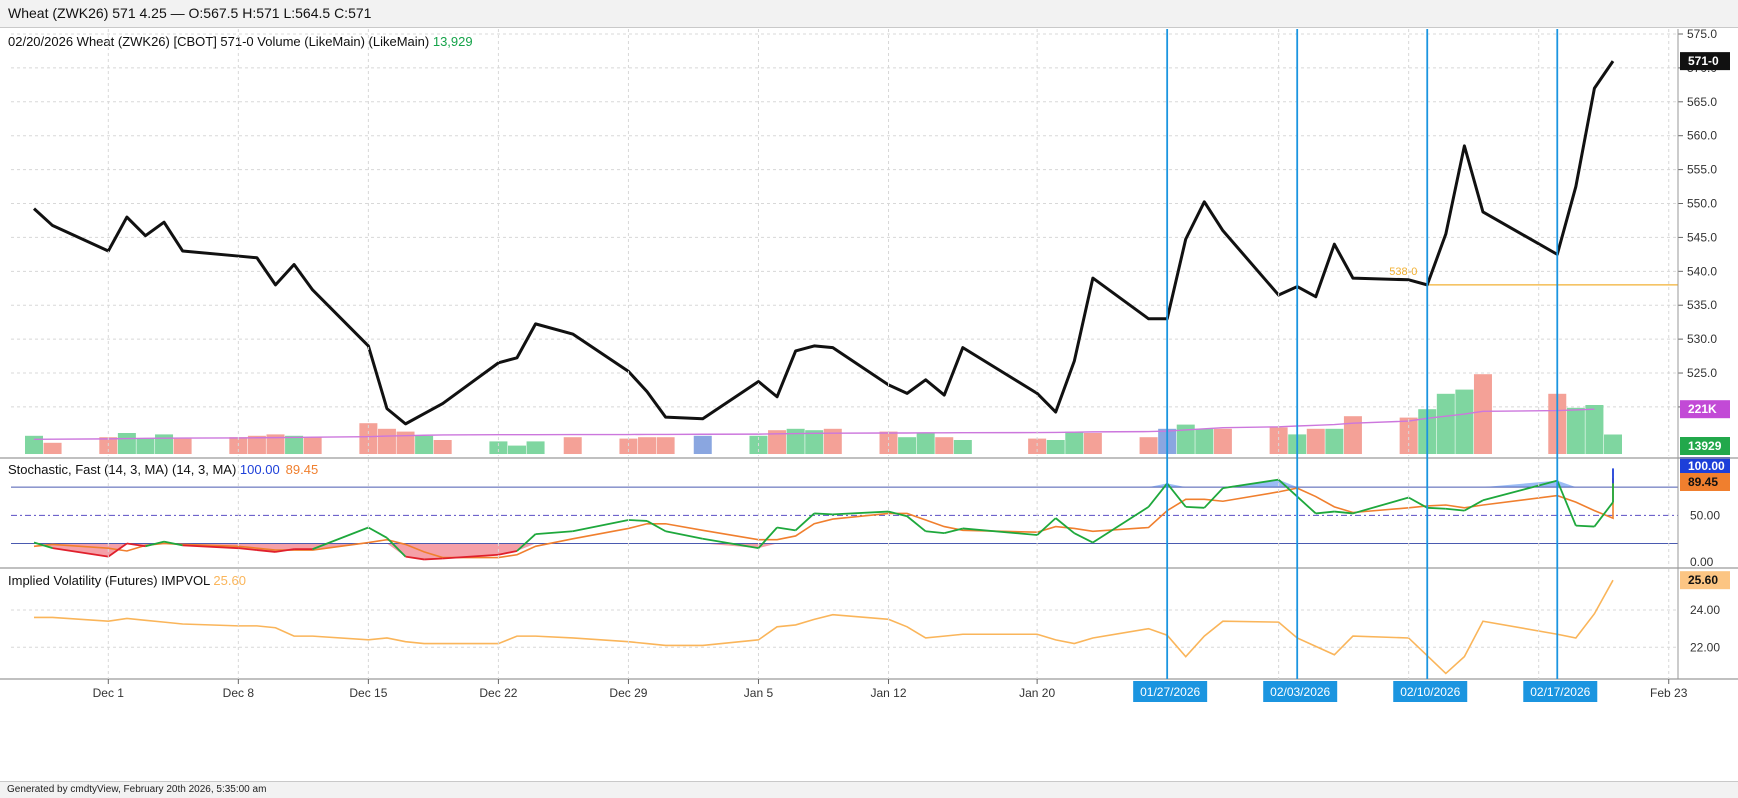  What do you see at coordinates (1702, 409) in the screenshot?
I see `volume-average-tag: 221K` at bounding box center [1702, 409].